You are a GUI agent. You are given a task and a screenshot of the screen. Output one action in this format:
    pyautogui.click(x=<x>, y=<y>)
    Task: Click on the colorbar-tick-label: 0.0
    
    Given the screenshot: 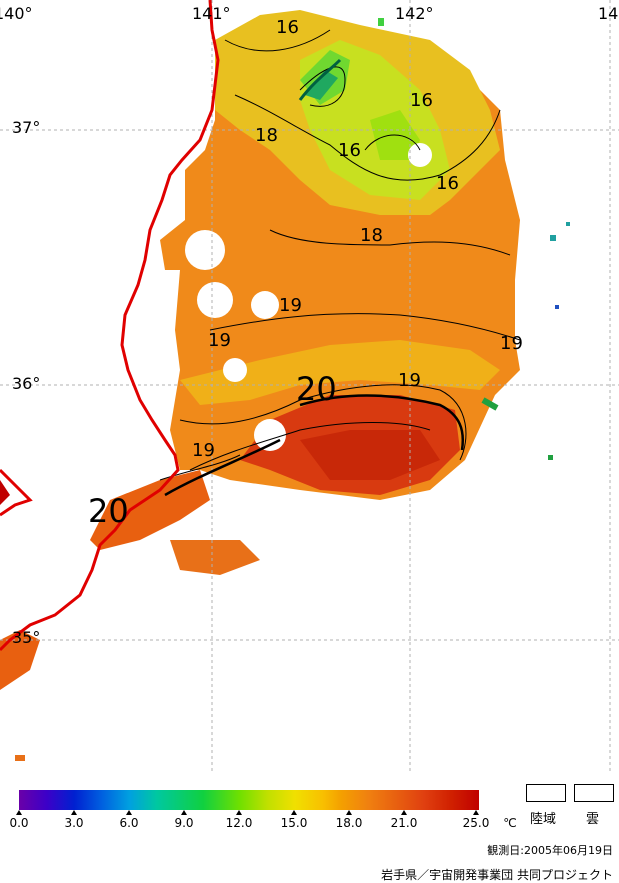 What is the action you would take?
    pyautogui.click(x=19, y=823)
    